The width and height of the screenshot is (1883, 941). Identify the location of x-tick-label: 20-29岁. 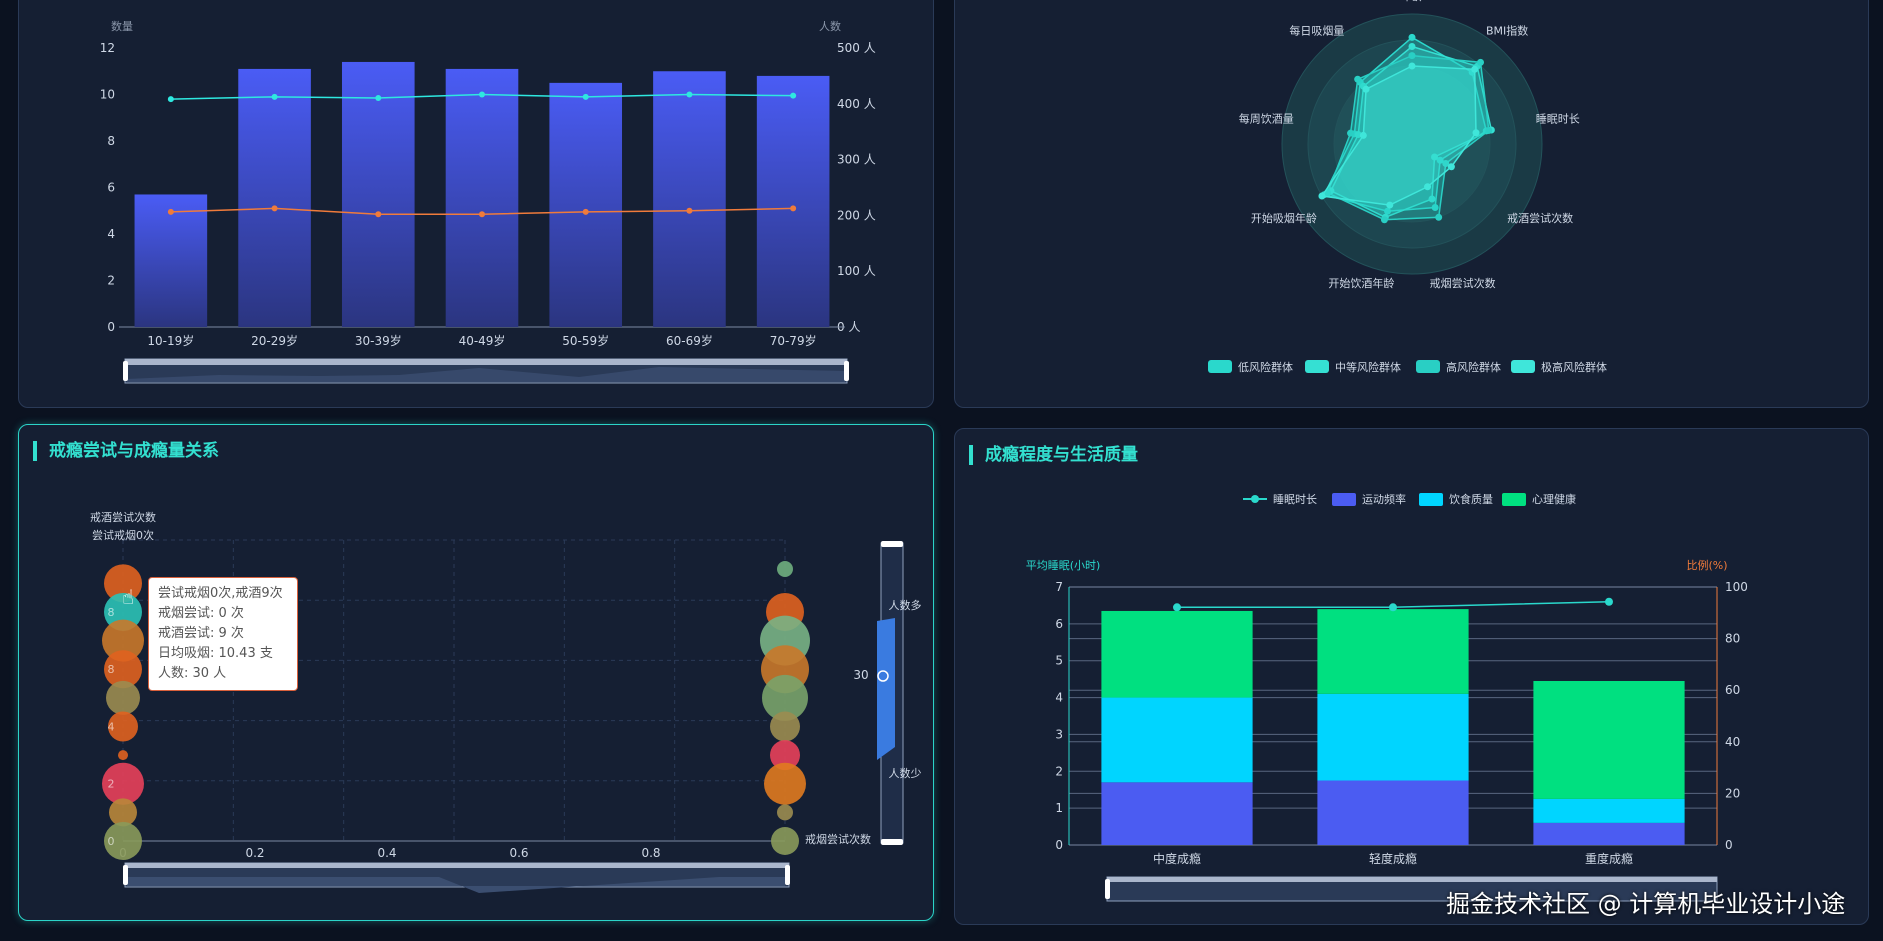
(274, 340).